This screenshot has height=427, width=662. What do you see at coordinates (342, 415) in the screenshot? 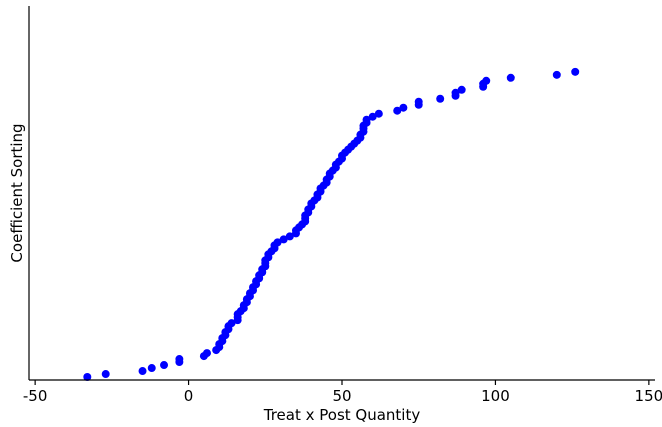
I see `x-axis-title: Treat x Post Quantity` at bounding box center [342, 415].